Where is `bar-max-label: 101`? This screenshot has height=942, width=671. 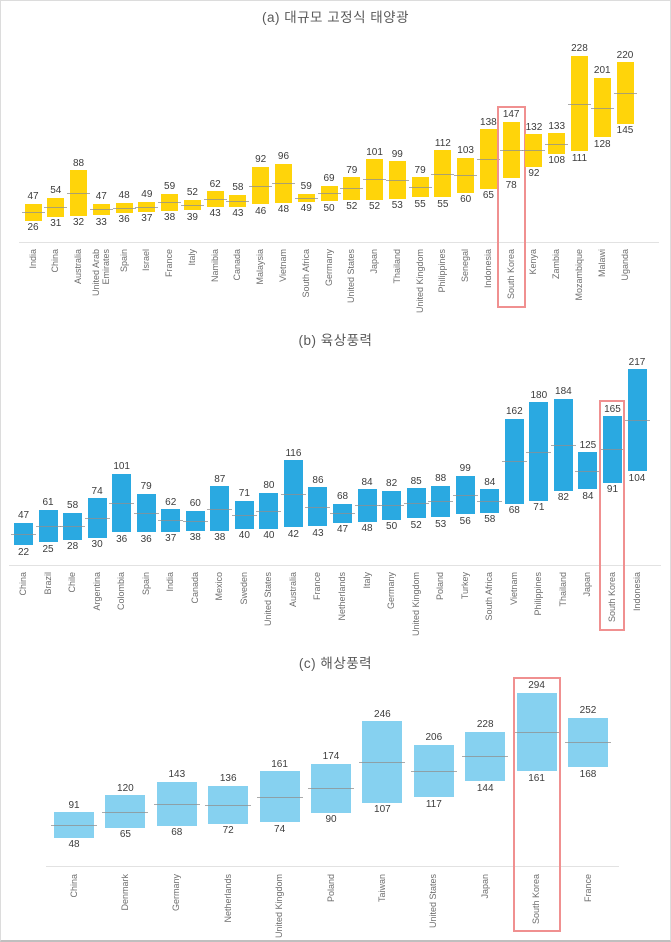
bar-max-label: 101 is located at coordinates (121, 467).